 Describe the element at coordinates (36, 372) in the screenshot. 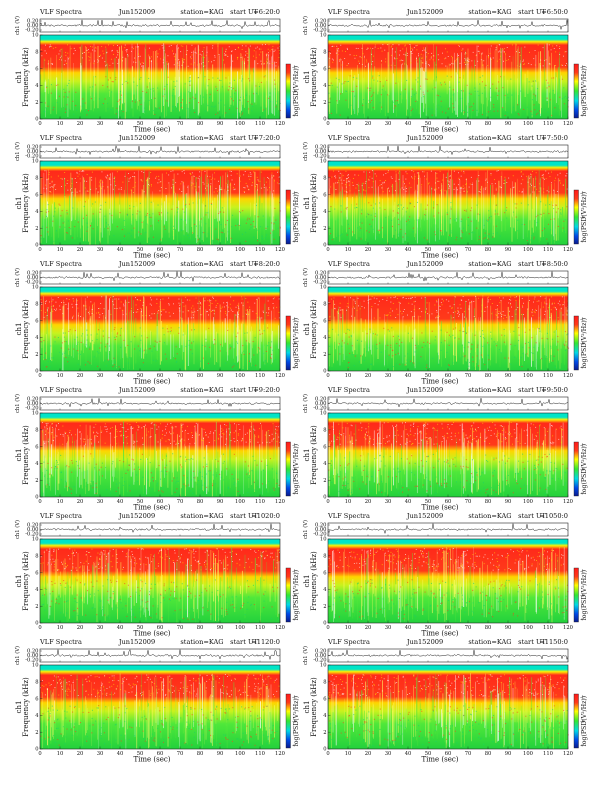

I see `frequency-tick-label: 0` at that location.